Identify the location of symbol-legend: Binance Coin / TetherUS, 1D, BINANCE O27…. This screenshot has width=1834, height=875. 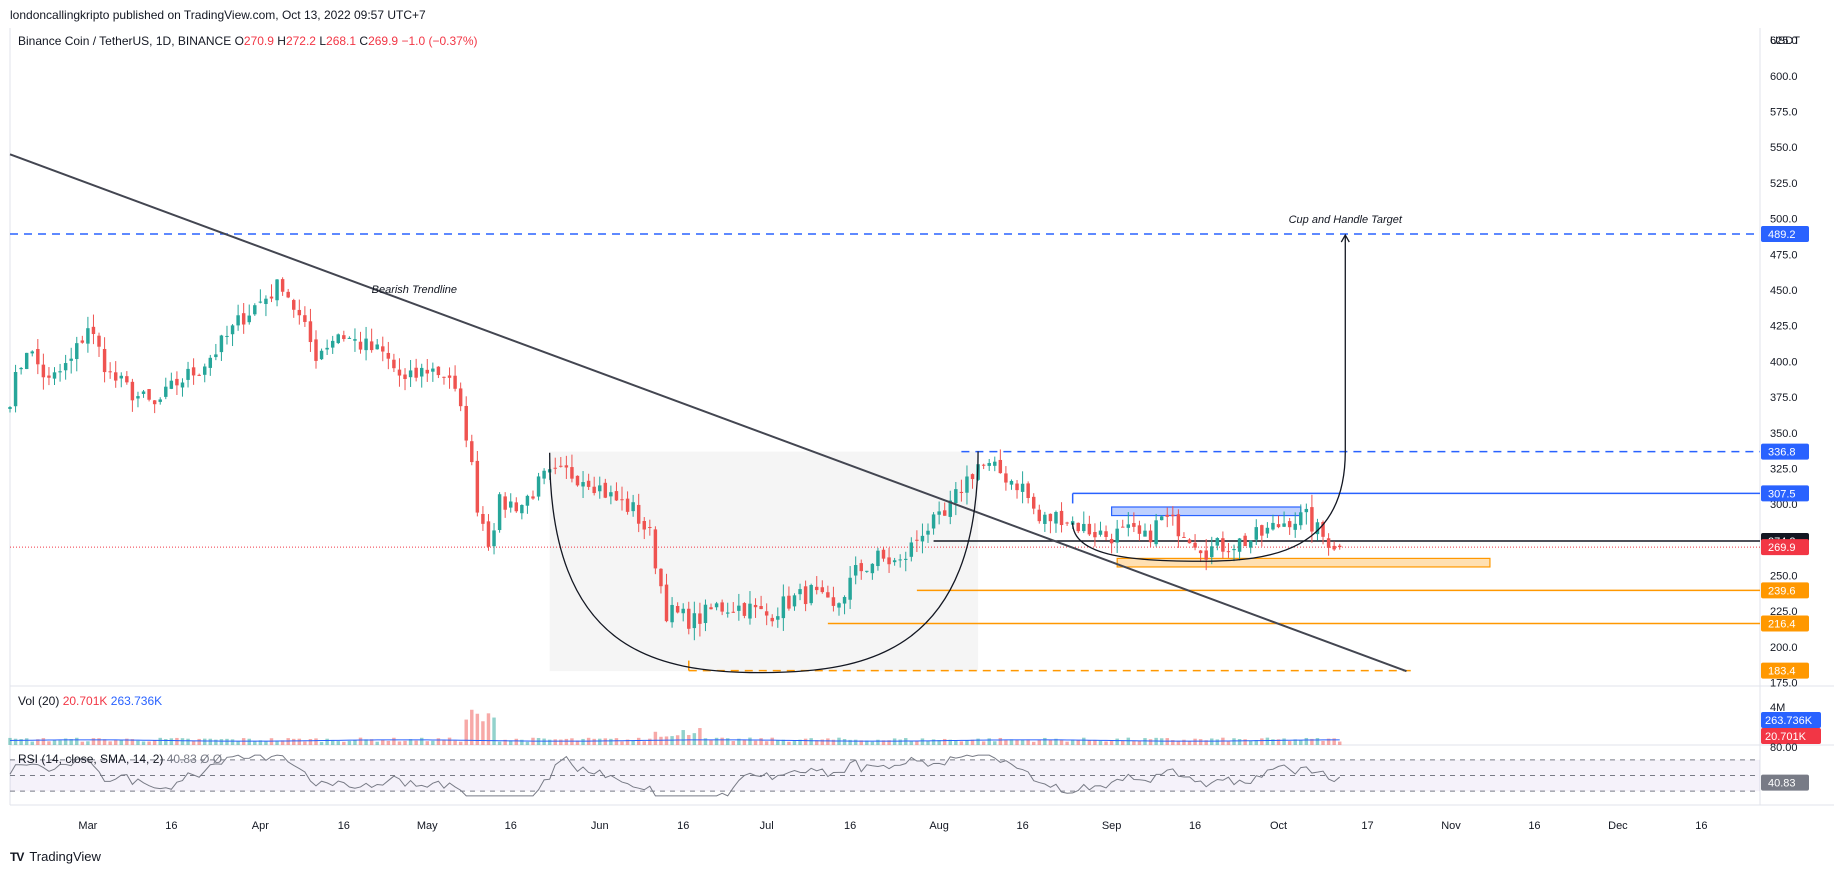
(248, 41).